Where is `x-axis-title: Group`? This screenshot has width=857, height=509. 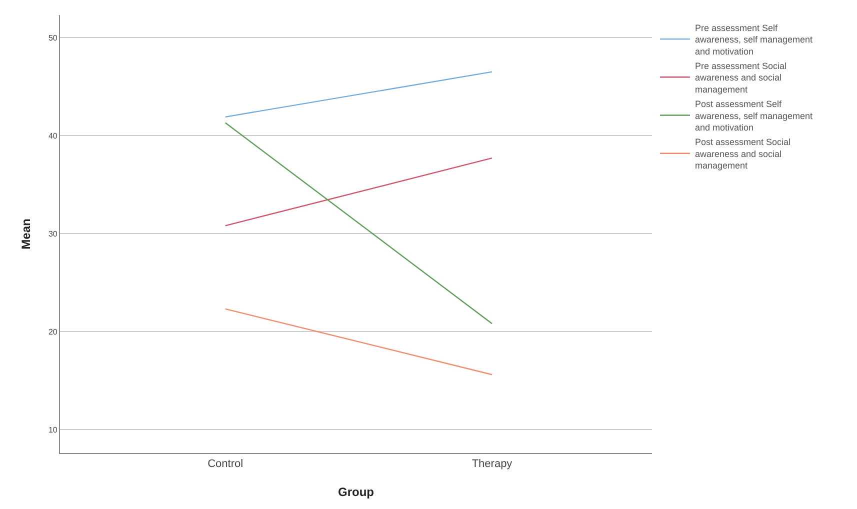 x-axis-title: Group is located at coordinates (356, 492).